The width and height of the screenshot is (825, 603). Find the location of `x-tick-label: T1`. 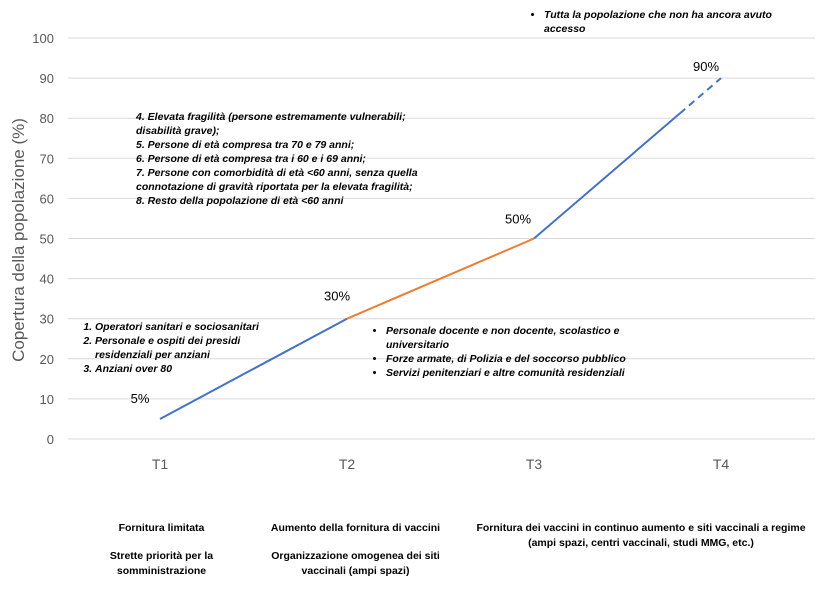

x-tick-label: T1 is located at coordinates (160, 464).